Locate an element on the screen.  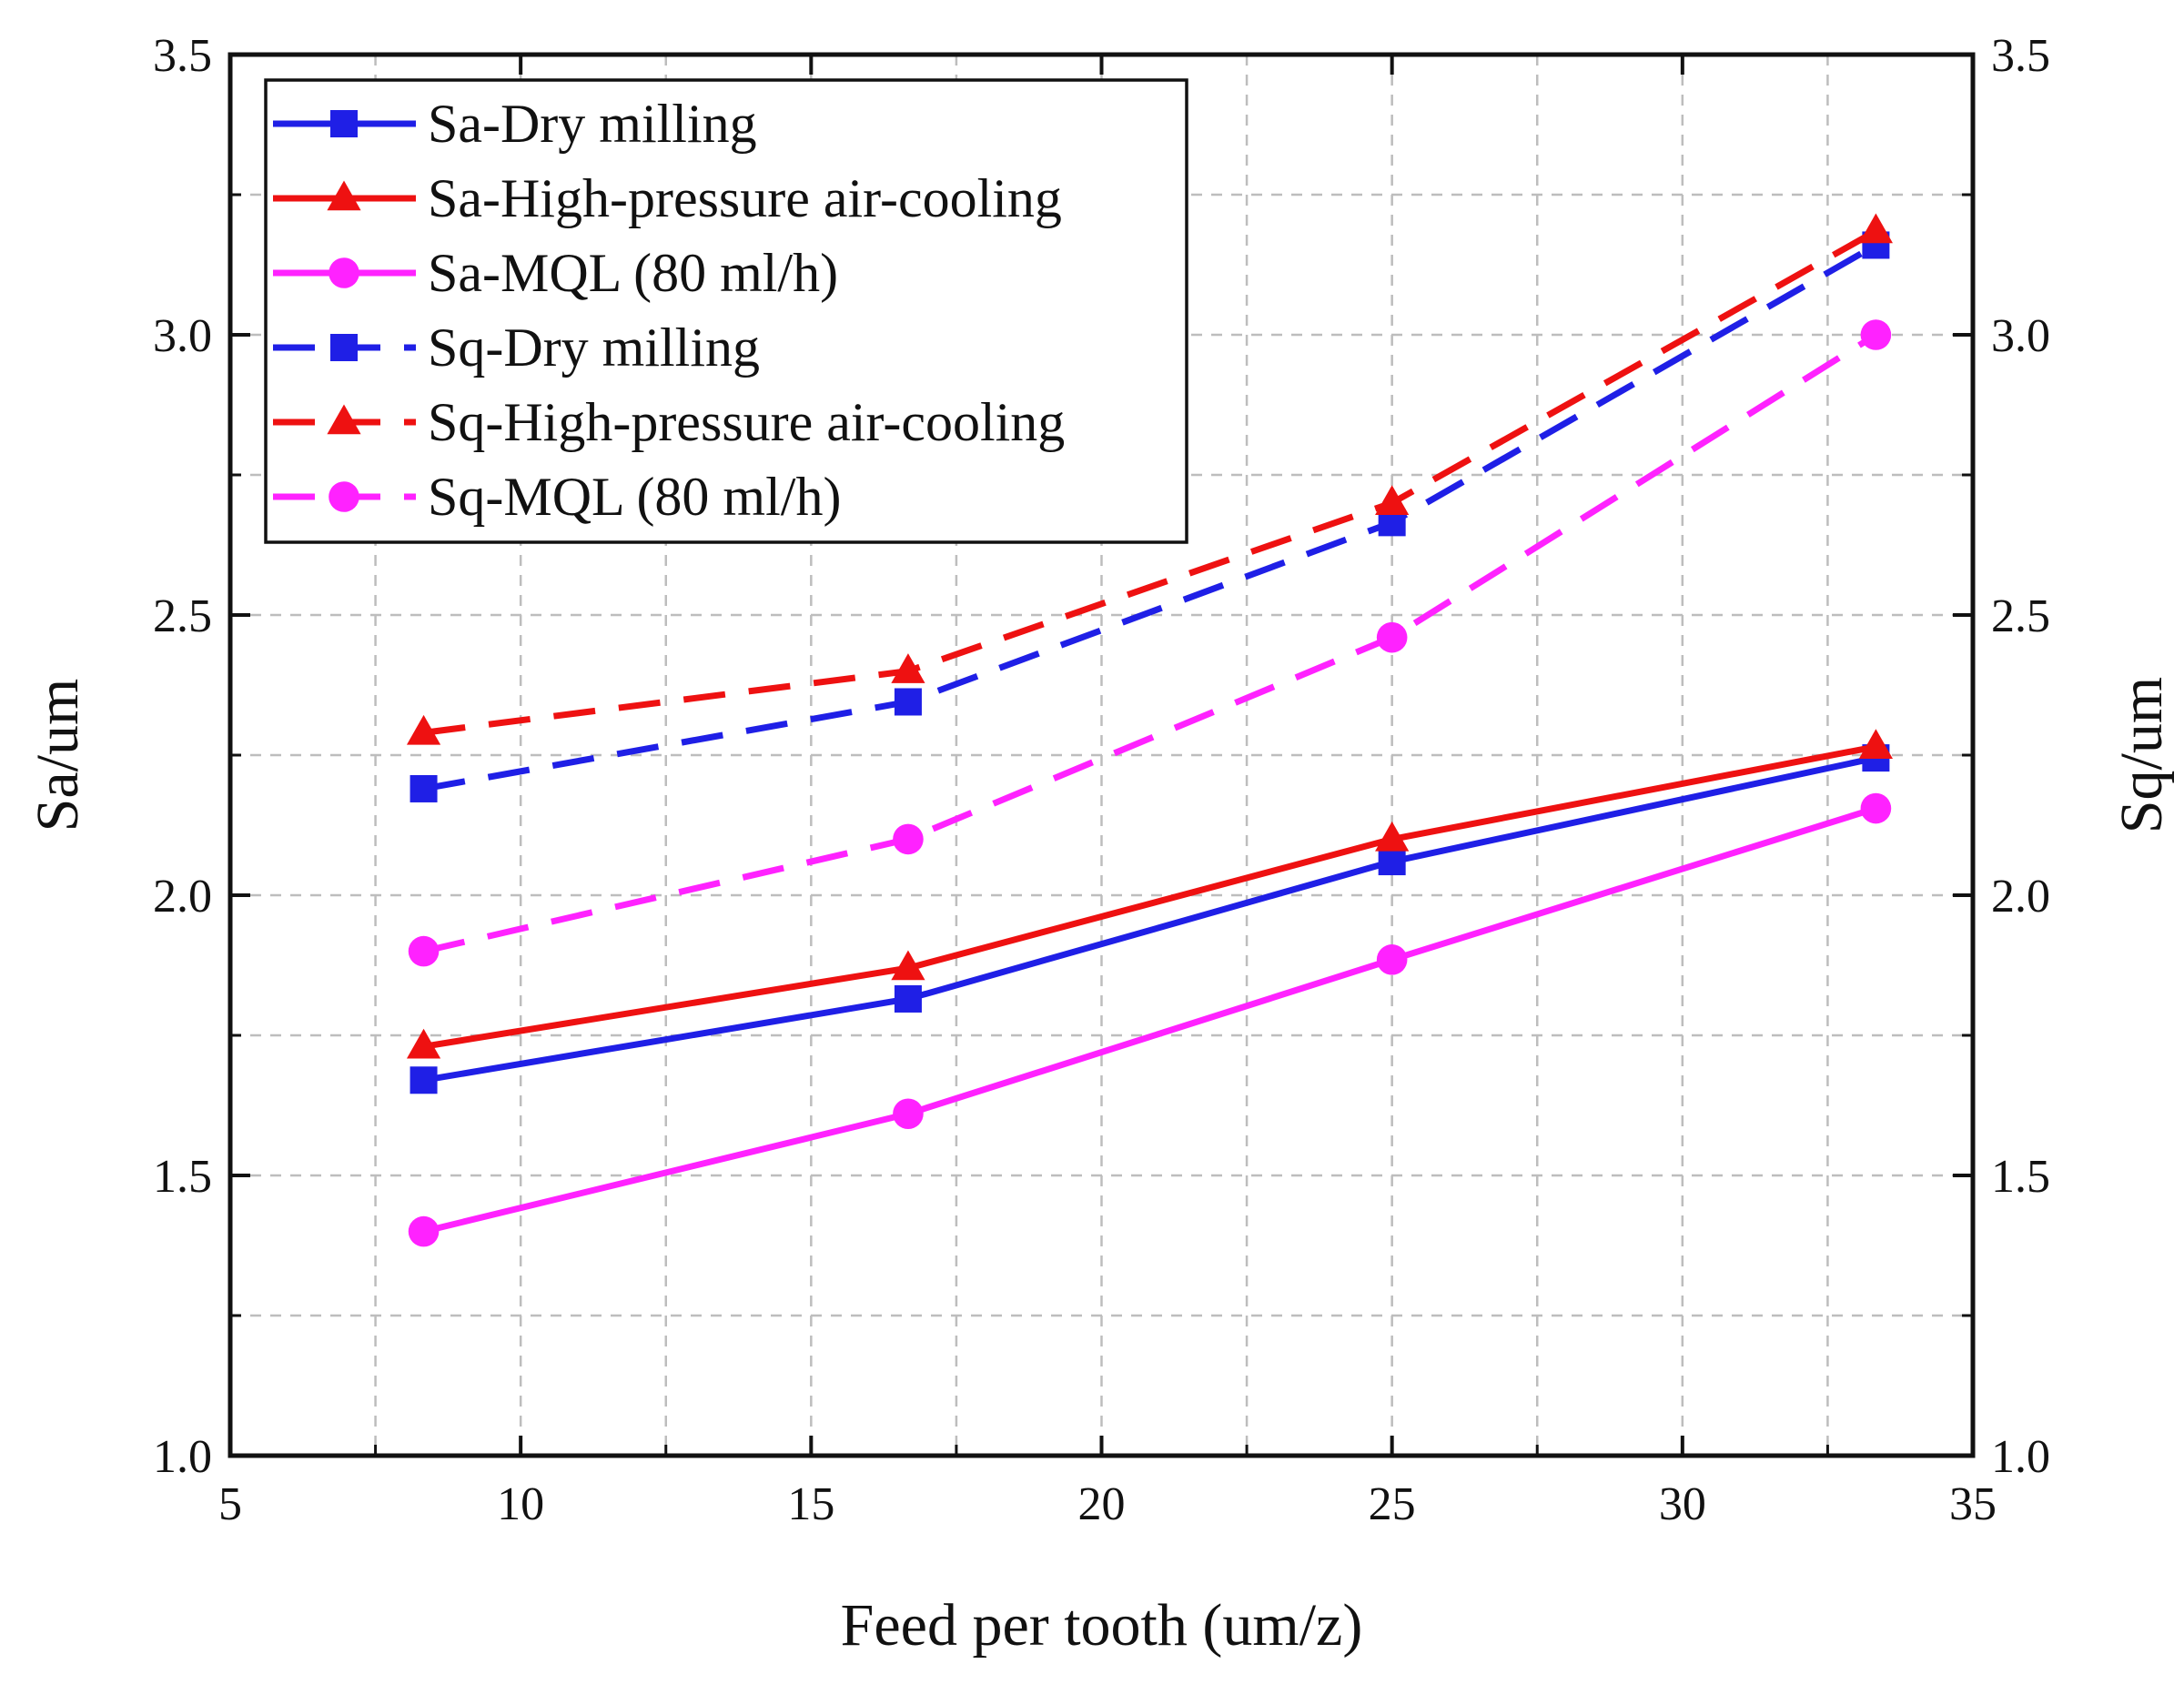
y-left-tick-label: 3.0 is located at coordinates (183, 336).